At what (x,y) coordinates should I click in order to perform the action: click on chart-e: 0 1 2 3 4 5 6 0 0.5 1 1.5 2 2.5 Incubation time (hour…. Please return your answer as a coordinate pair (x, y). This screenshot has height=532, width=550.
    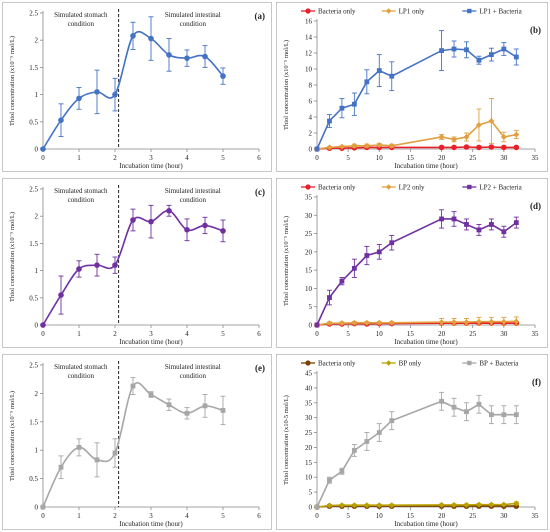
    Looking at the image, I should click on (137, 444).